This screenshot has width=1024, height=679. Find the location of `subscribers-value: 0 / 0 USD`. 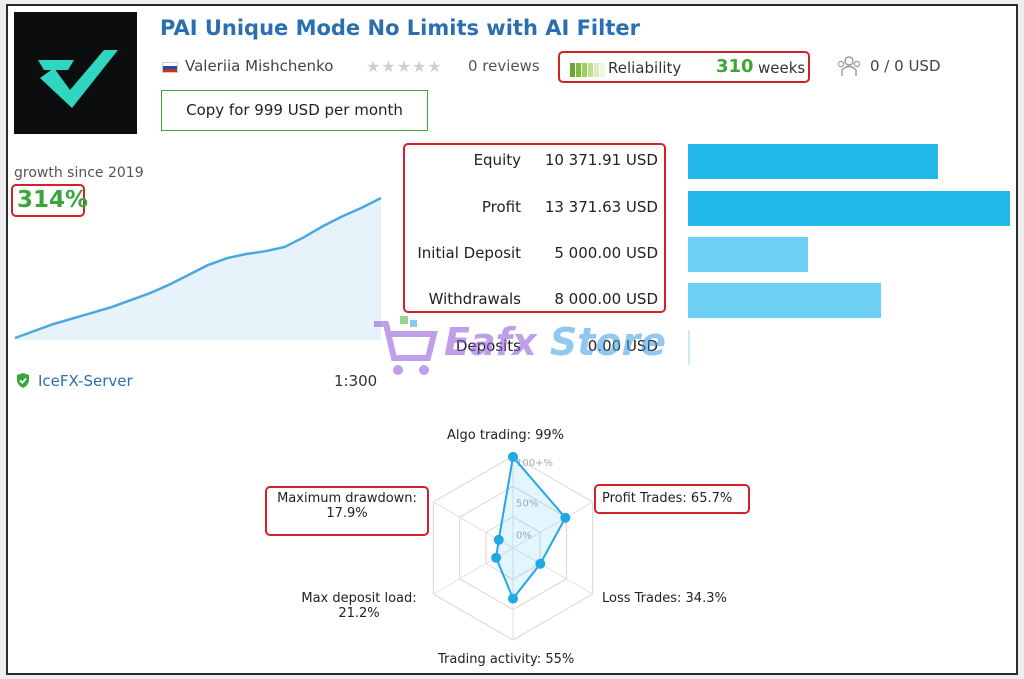

subscribers-value: 0 / 0 USD is located at coordinates (905, 66).